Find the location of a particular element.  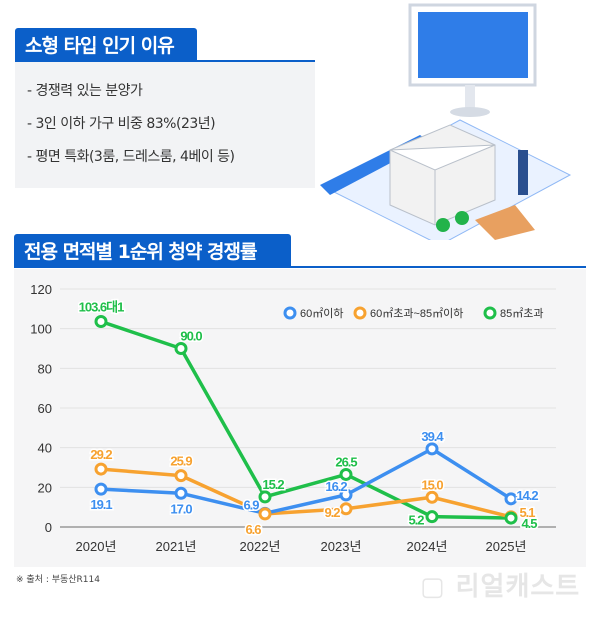

data-label: 6.6 is located at coordinates (253, 529).